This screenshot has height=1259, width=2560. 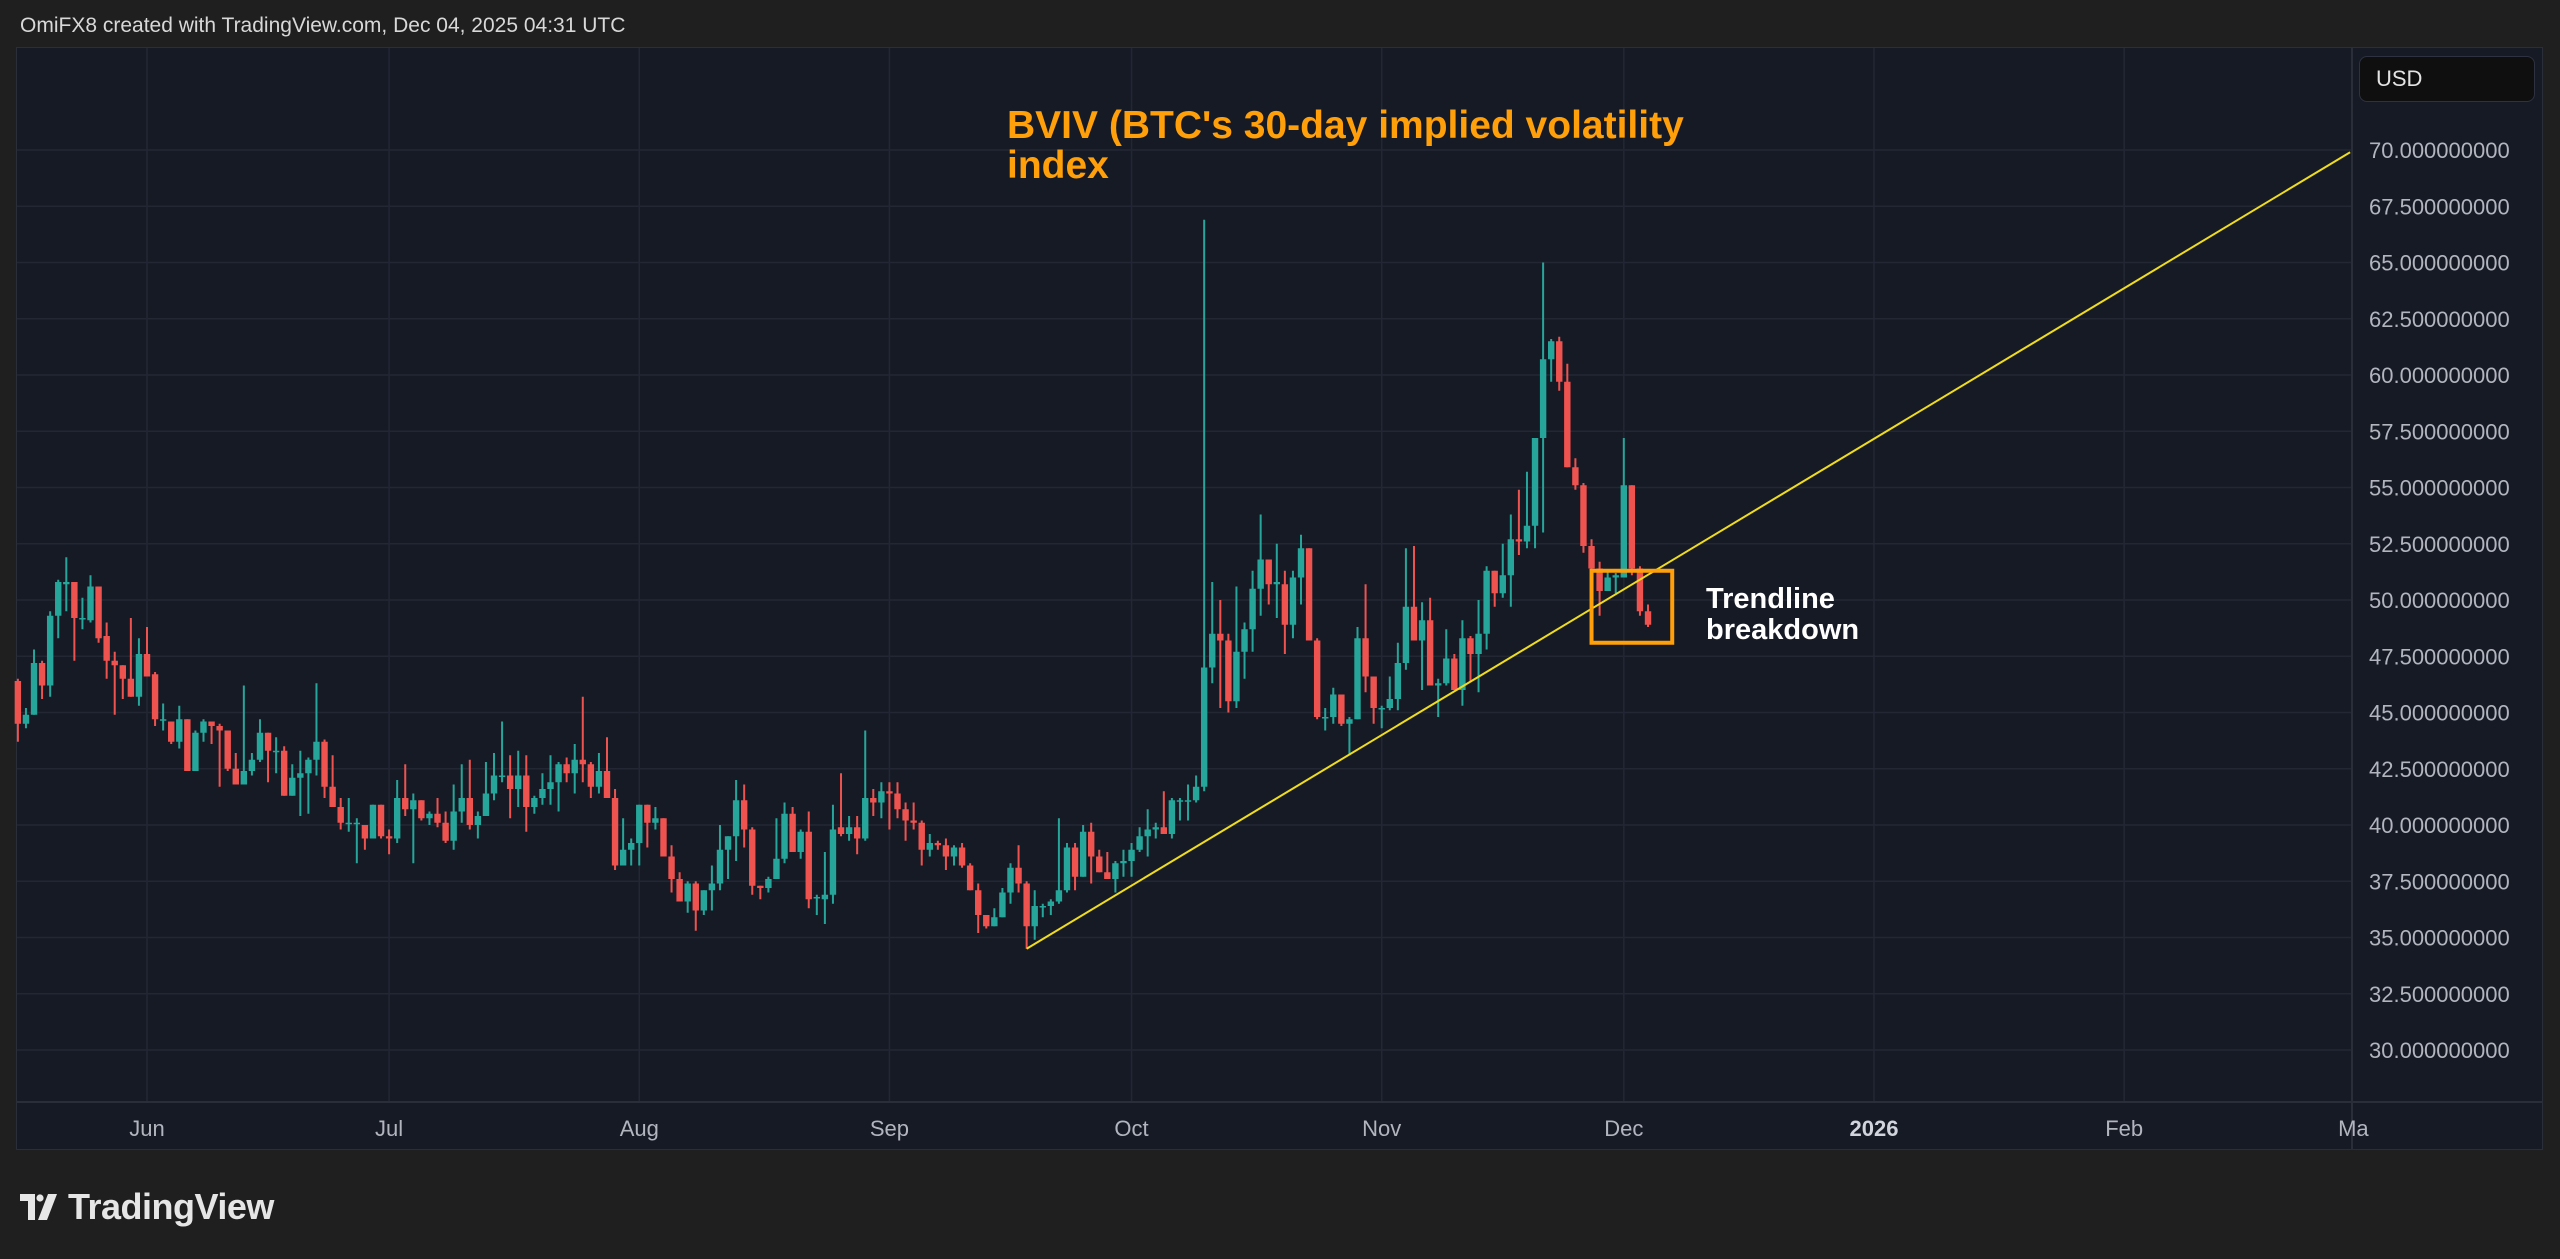 What do you see at coordinates (1783, 614) in the screenshot?
I see `trendline-breakdown-note: Trendline breakdown` at bounding box center [1783, 614].